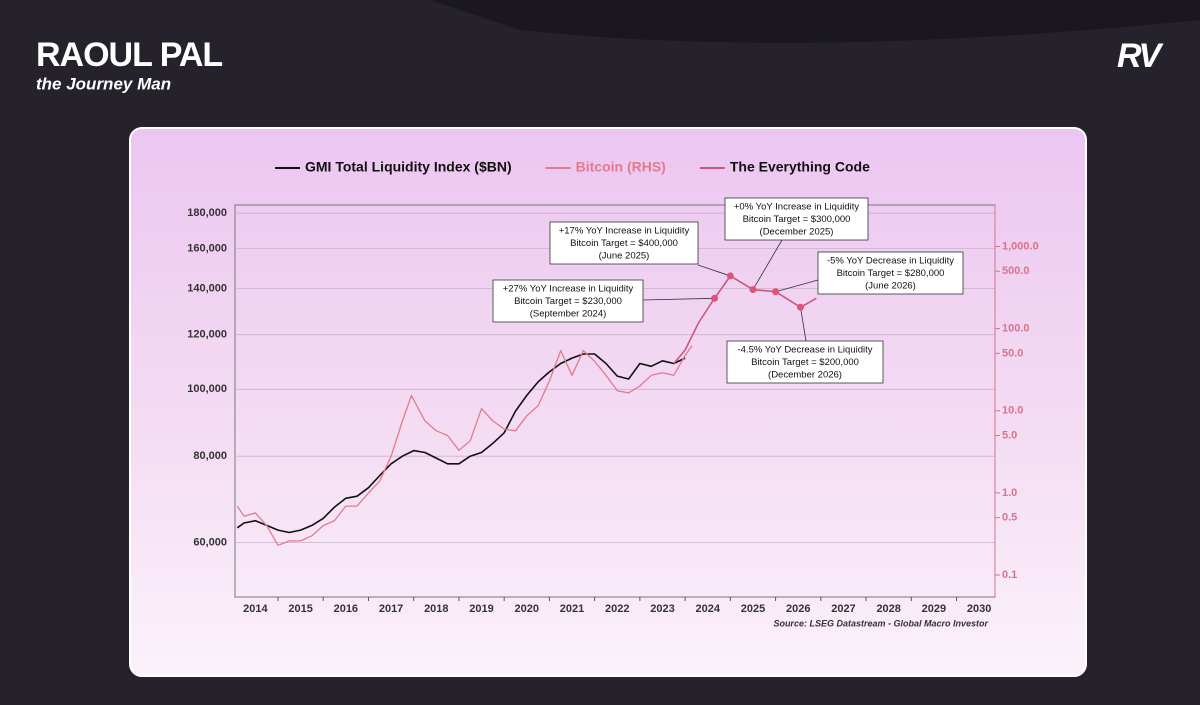 Image resolution: width=1200 pixels, height=705 pixels. Describe the element at coordinates (621, 167) in the screenshot. I see `legend-label: Bitcoin (RHS)` at that location.